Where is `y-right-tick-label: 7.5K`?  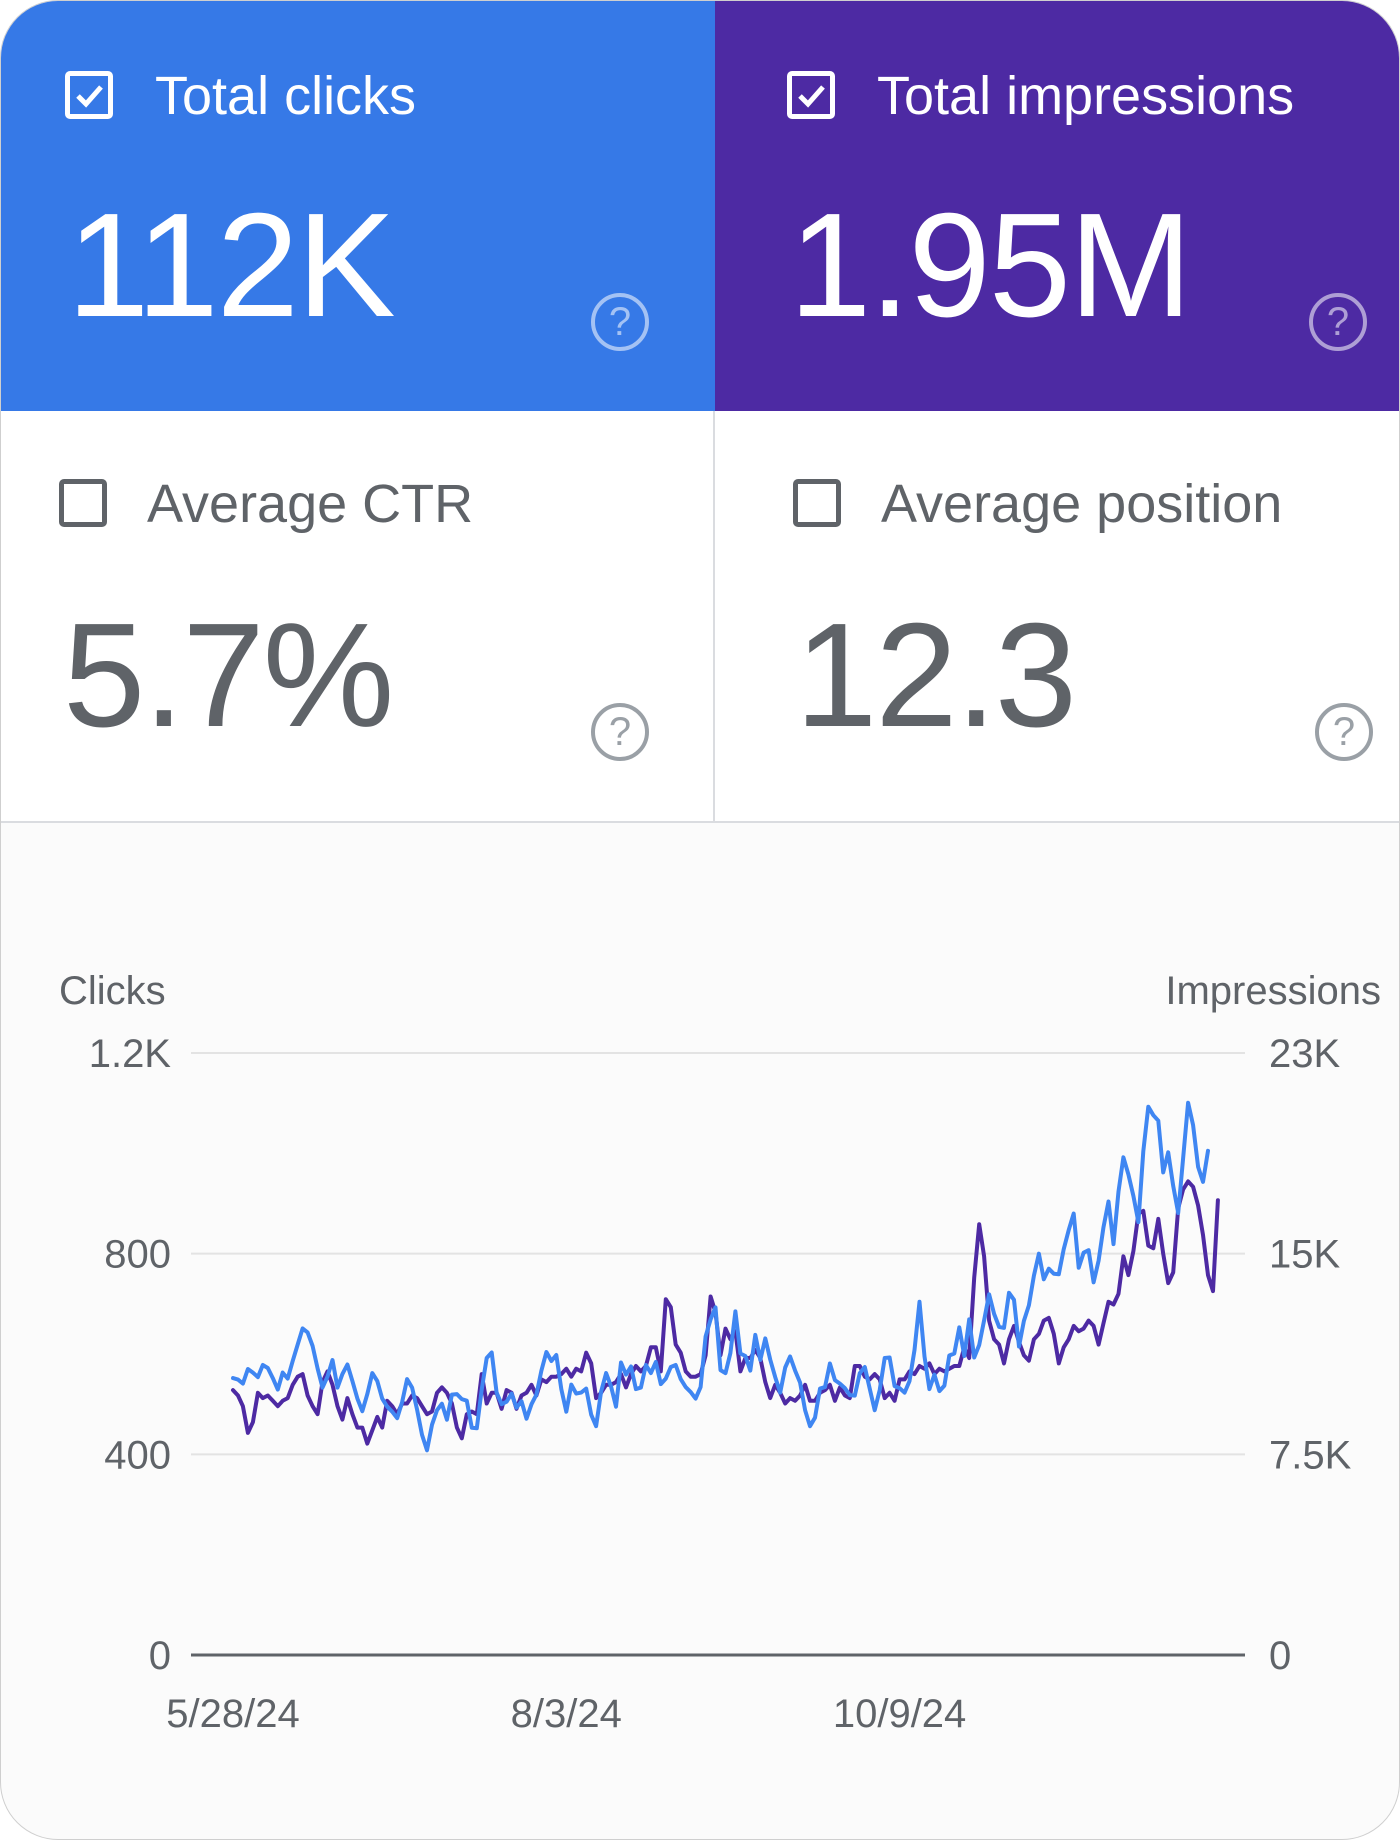 y-right-tick-label: 7.5K is located at coordinates (1310, 1455).